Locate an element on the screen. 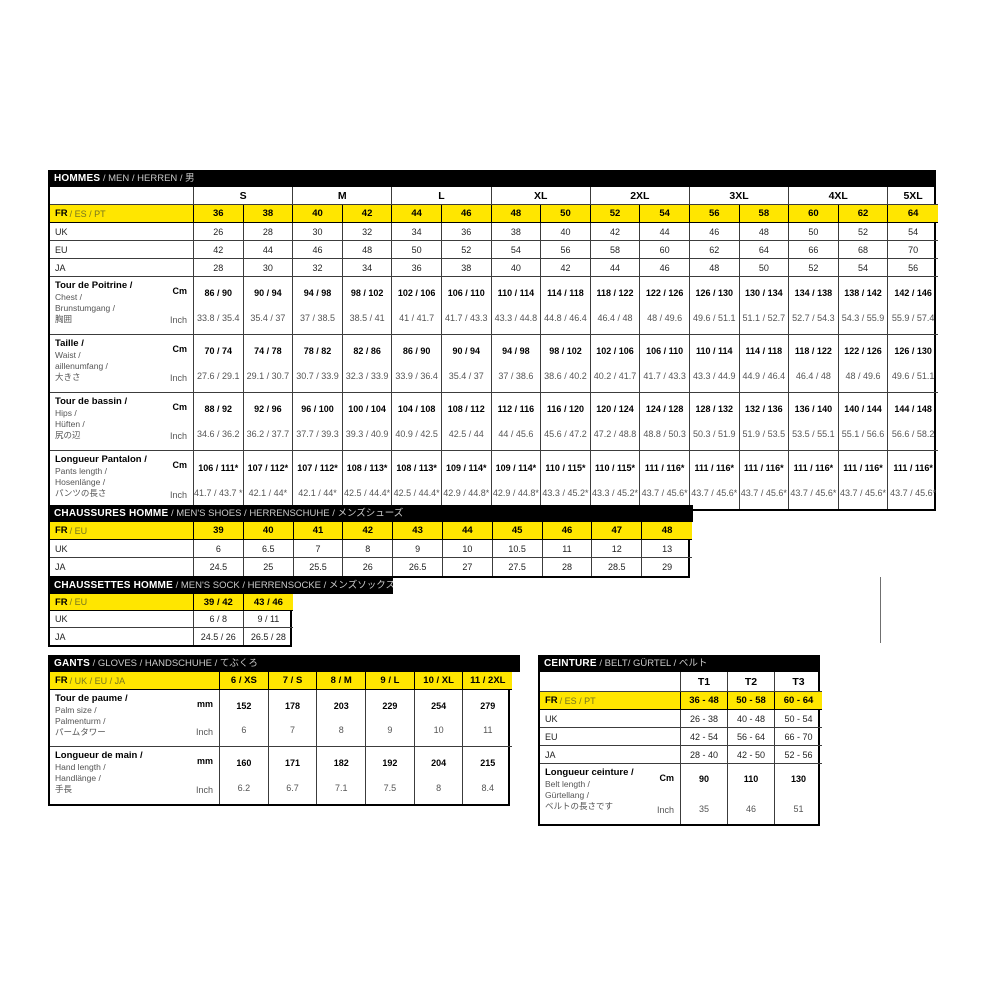 Image resolution: width=1005 pixels, height=1005 pixels. region-label: UK is located at coordinates (122, 619).